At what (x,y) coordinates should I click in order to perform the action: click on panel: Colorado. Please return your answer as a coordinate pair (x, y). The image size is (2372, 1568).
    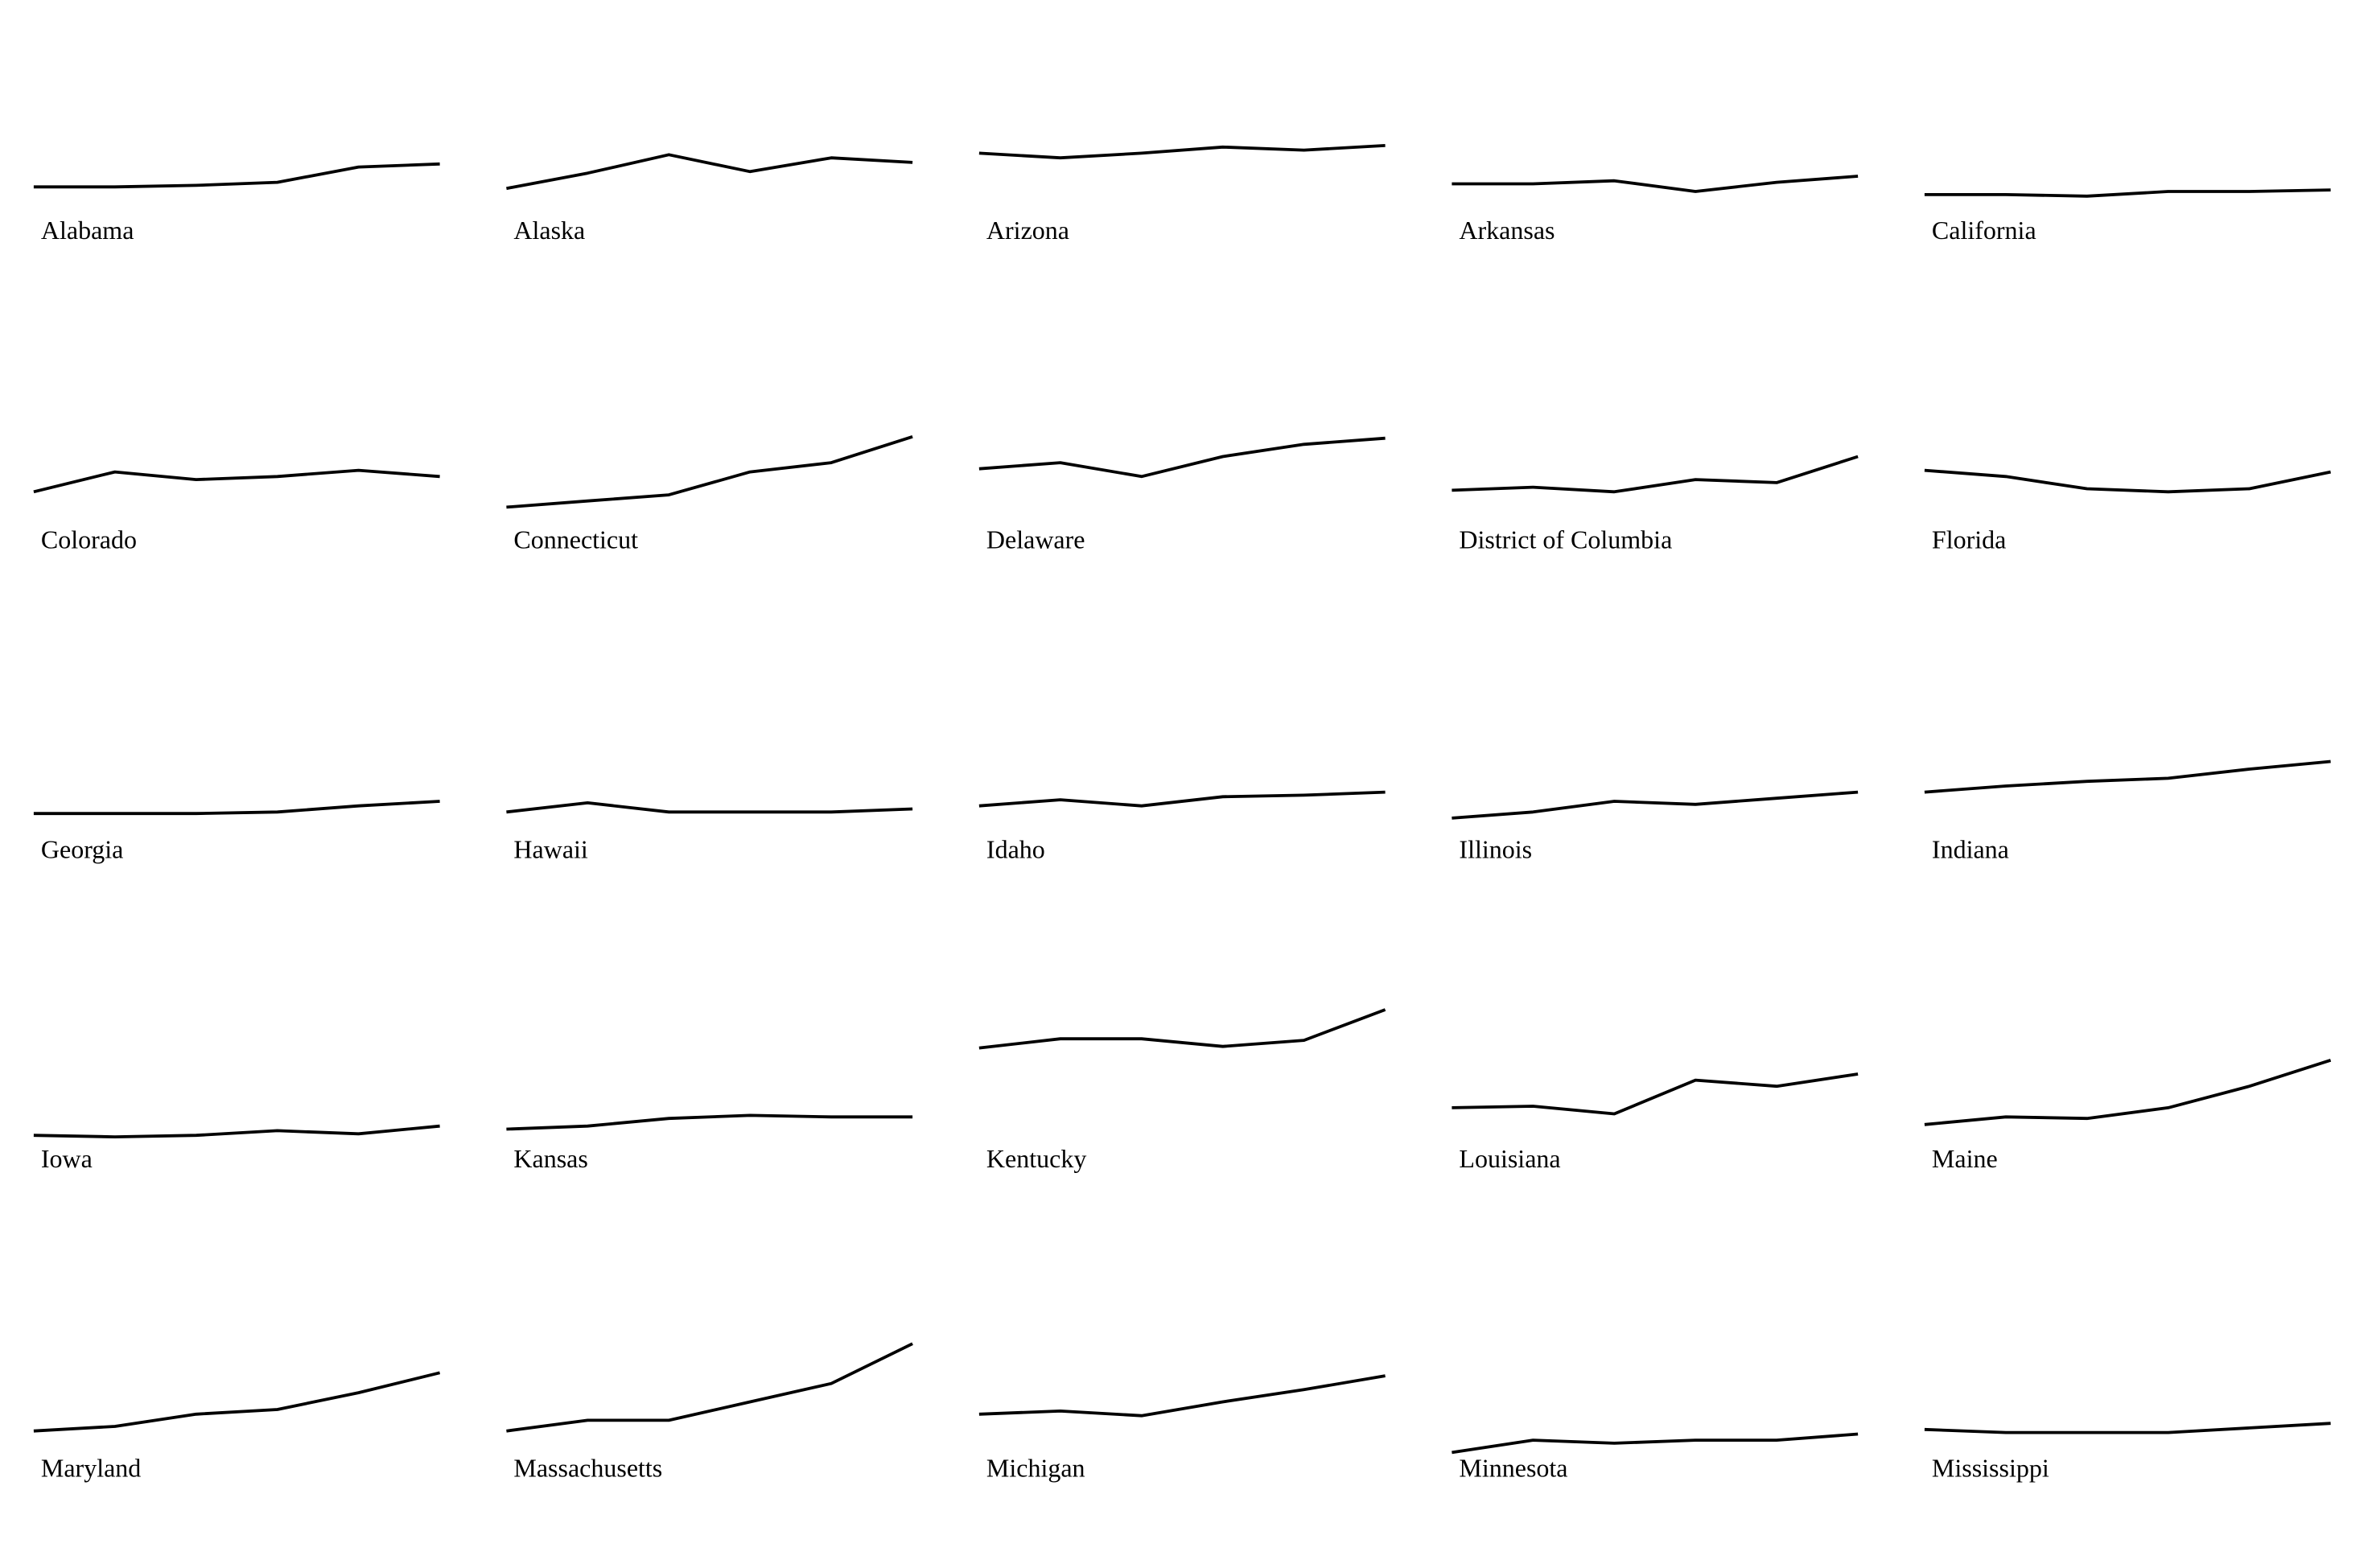
    Looking at the image, I should click on (236, 511).